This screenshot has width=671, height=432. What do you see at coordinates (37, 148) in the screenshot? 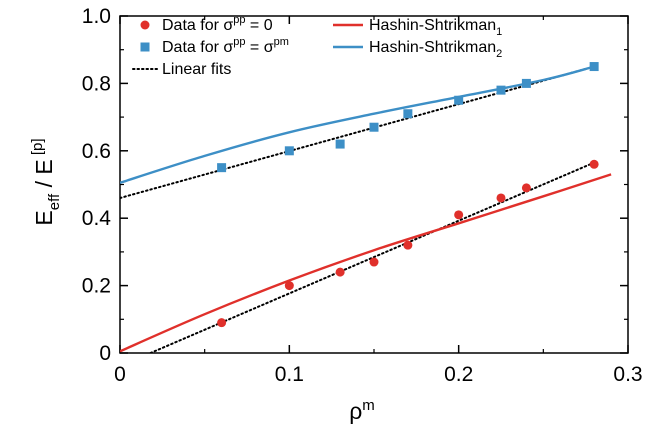
I see `y-axis-title-sup: [p]` at bounding box center [37, 148].